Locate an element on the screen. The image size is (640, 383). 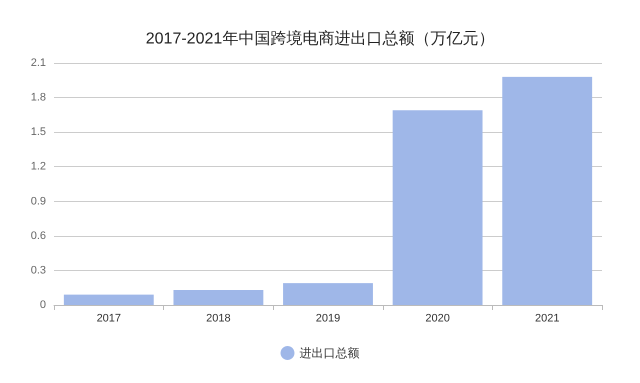
x-tick-label: 2021 is located at coordinates (547, 318).